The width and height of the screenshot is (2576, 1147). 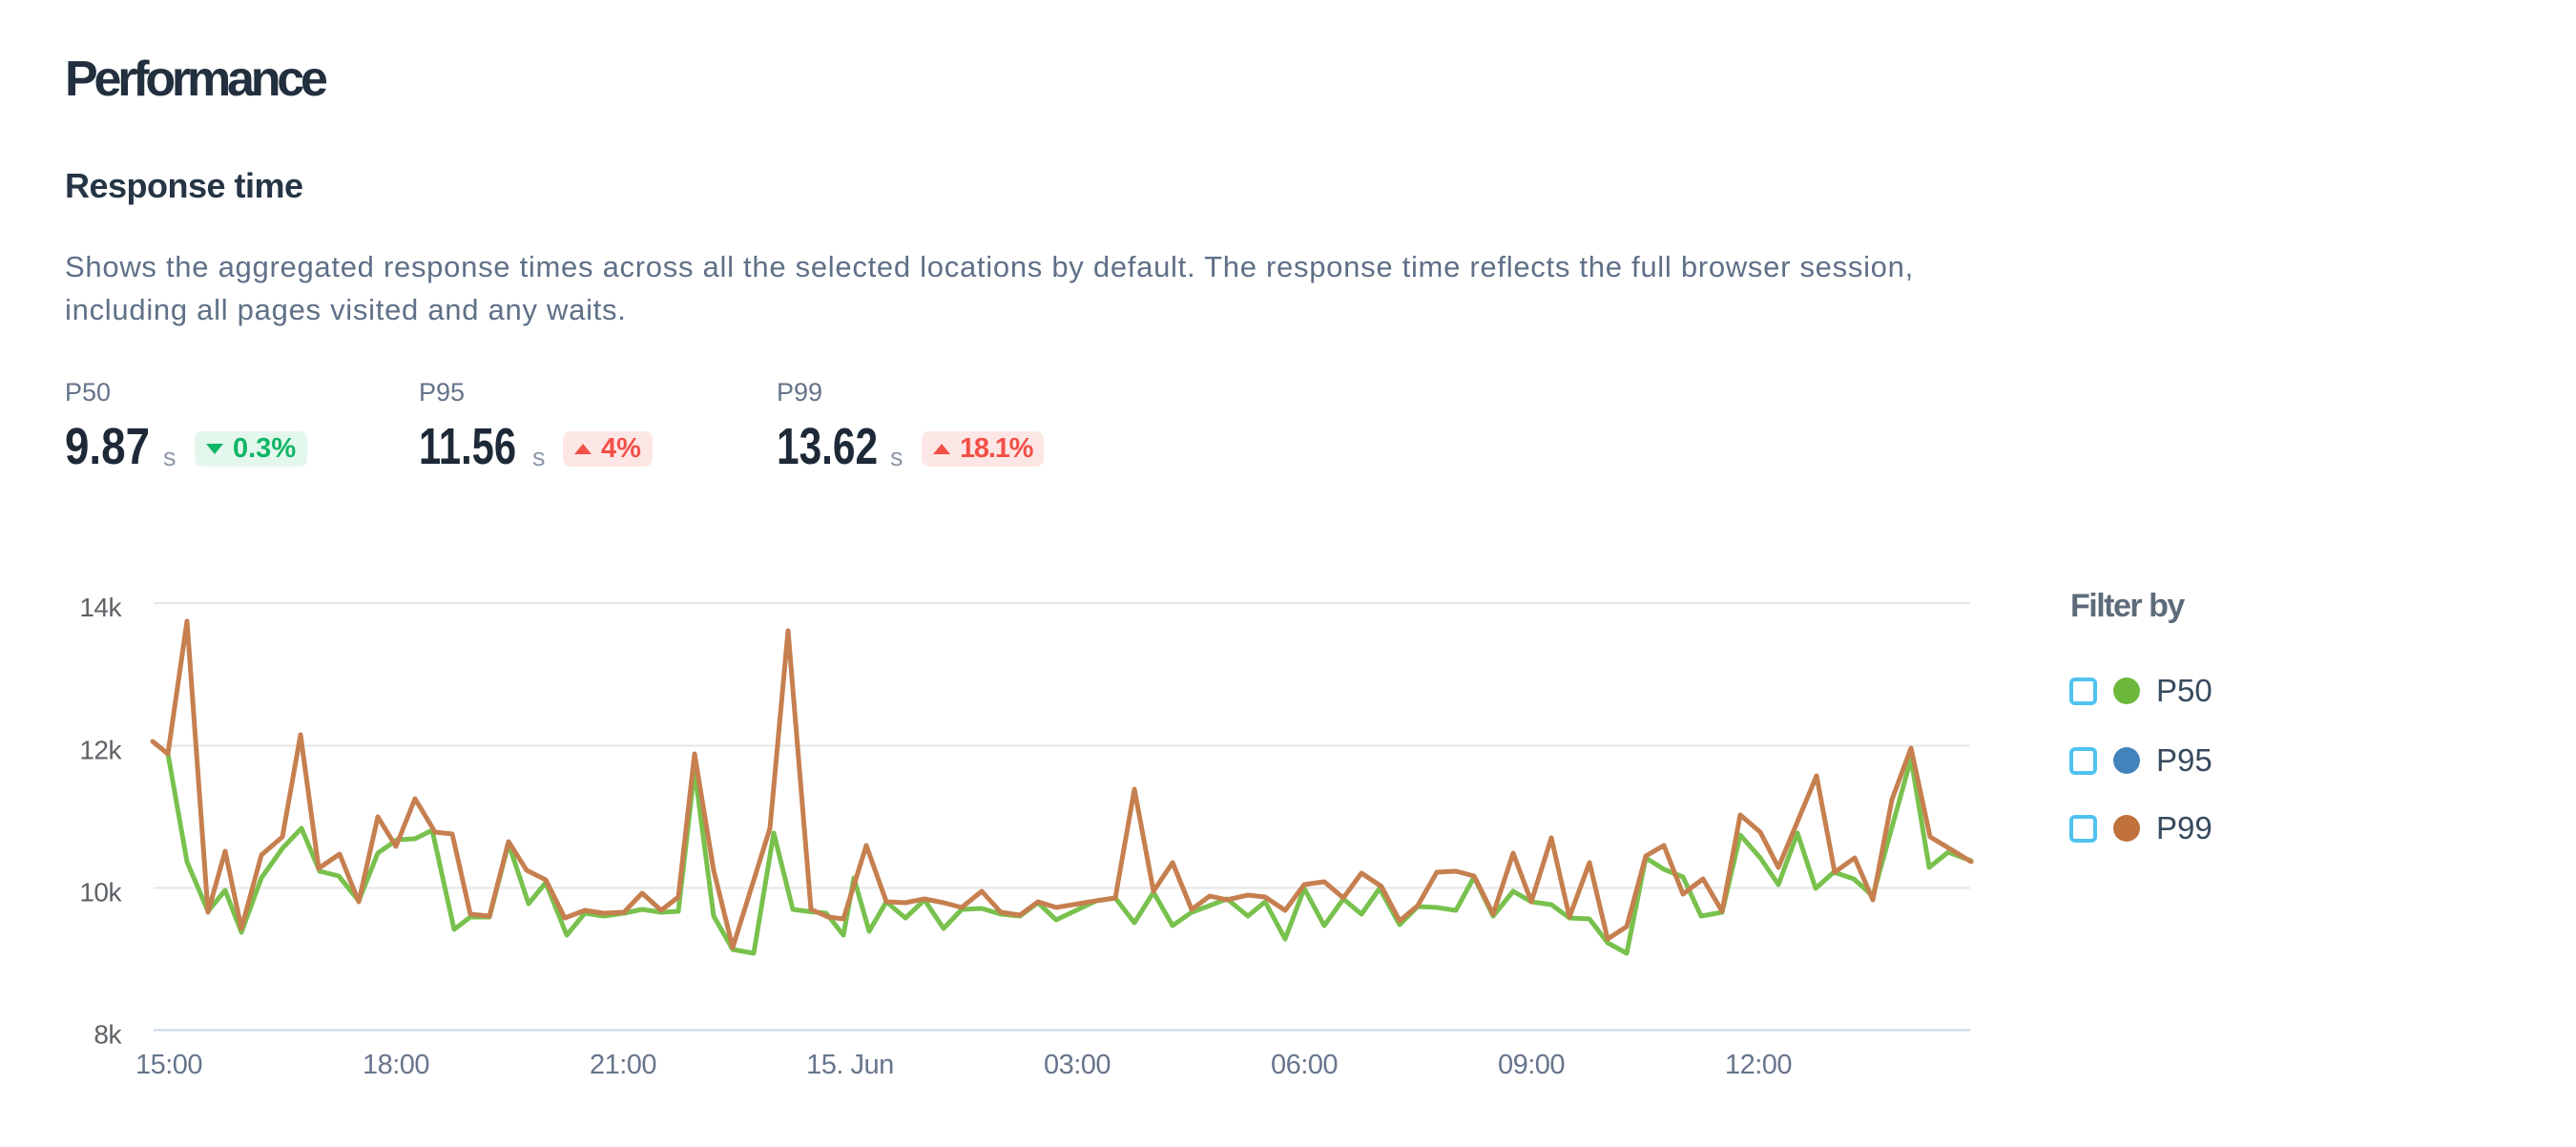 What do you see at coordinates (100, 751) in the screenshot?
I see `svg-text: 12k` at bounding box center [100, 751].